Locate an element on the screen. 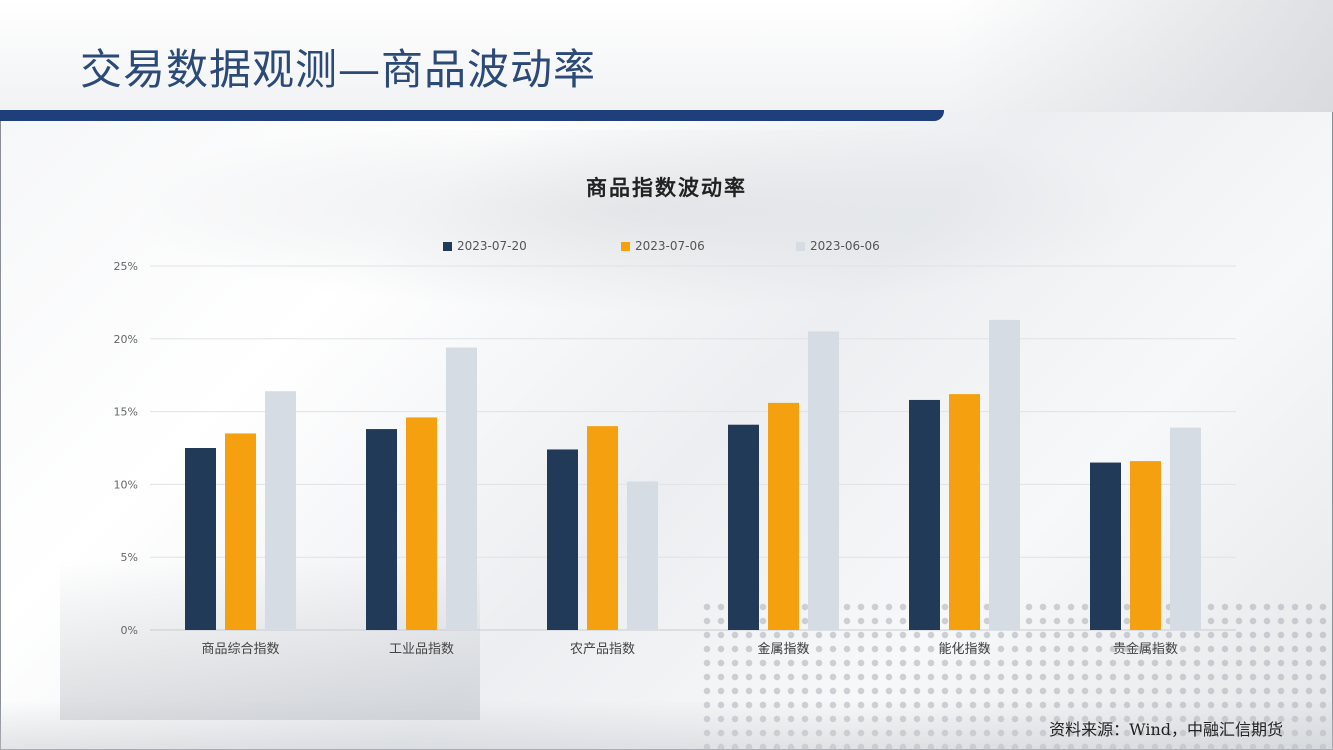 This screenshot has height=750, width=1333. legend-item-series-0: 2023-07-20 is located at coordinates (485, 246).